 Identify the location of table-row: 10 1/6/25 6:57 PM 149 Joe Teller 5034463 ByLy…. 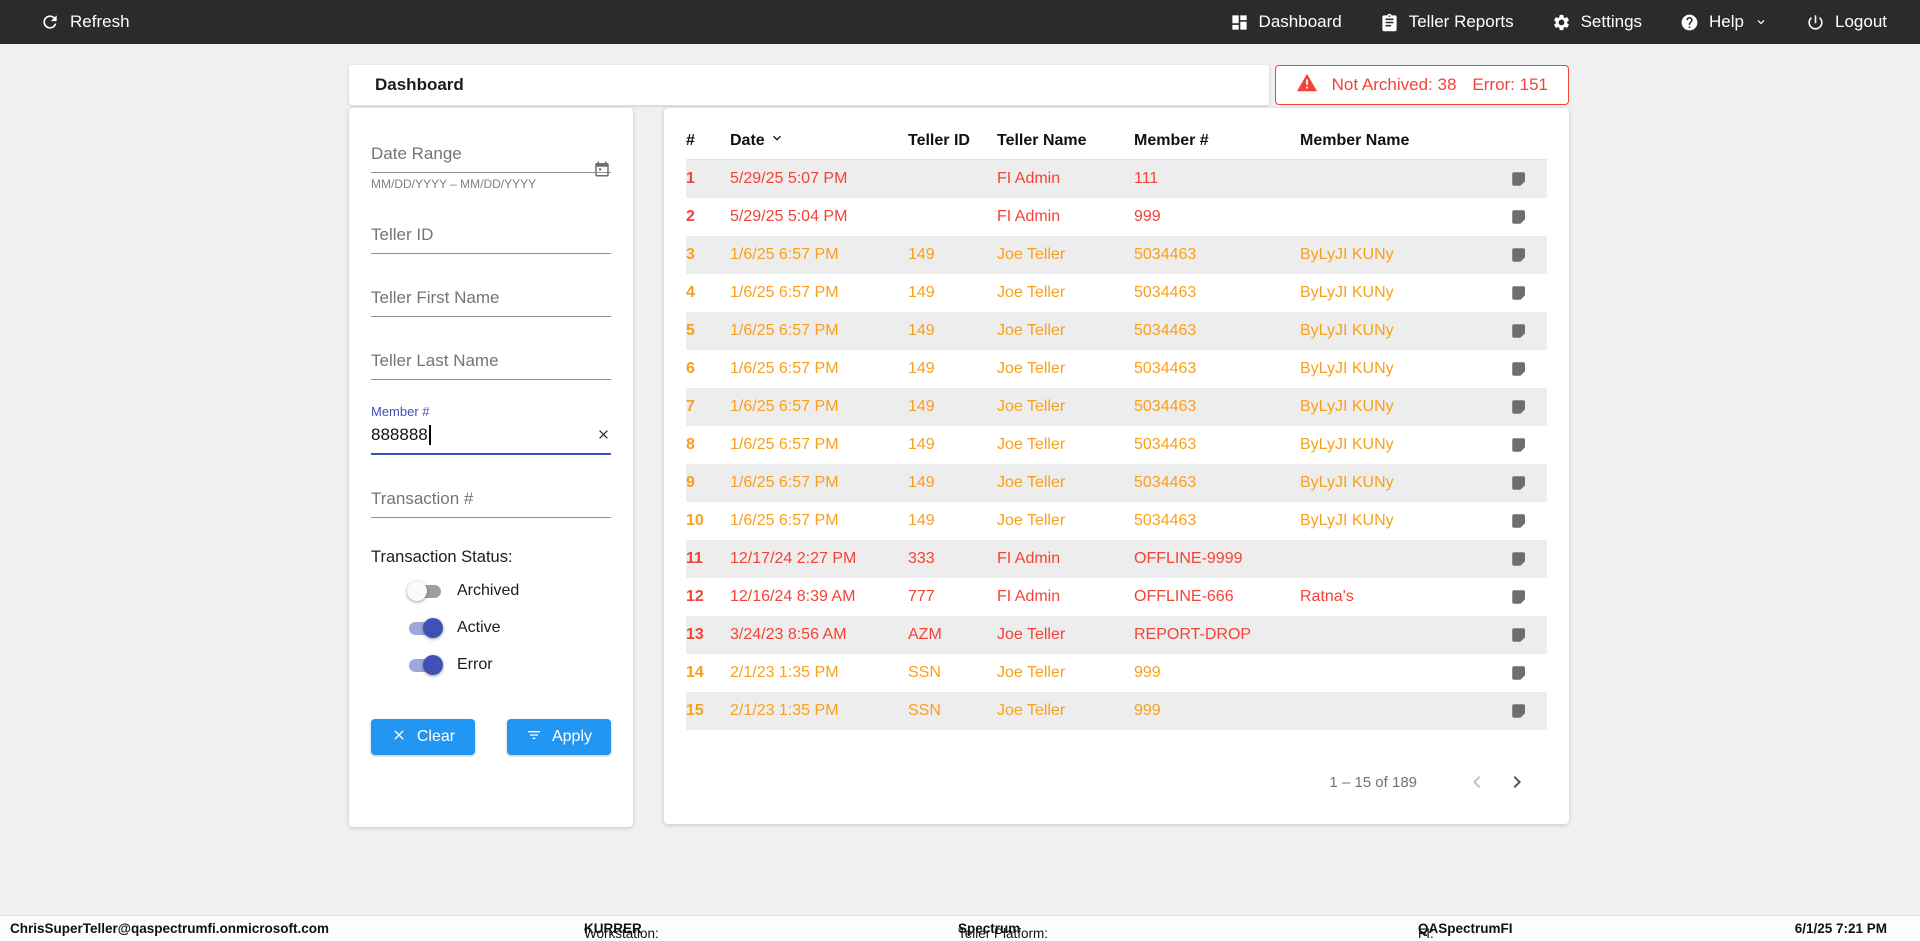
(1116, 521).